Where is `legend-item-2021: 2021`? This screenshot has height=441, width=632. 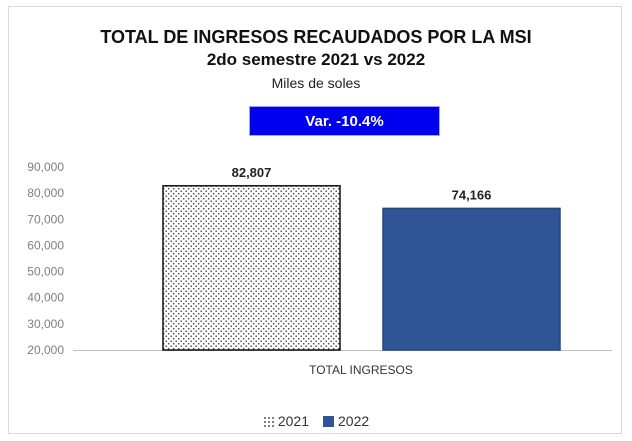 legend-item-2021: 2021 is located at coordinates (285, 421).